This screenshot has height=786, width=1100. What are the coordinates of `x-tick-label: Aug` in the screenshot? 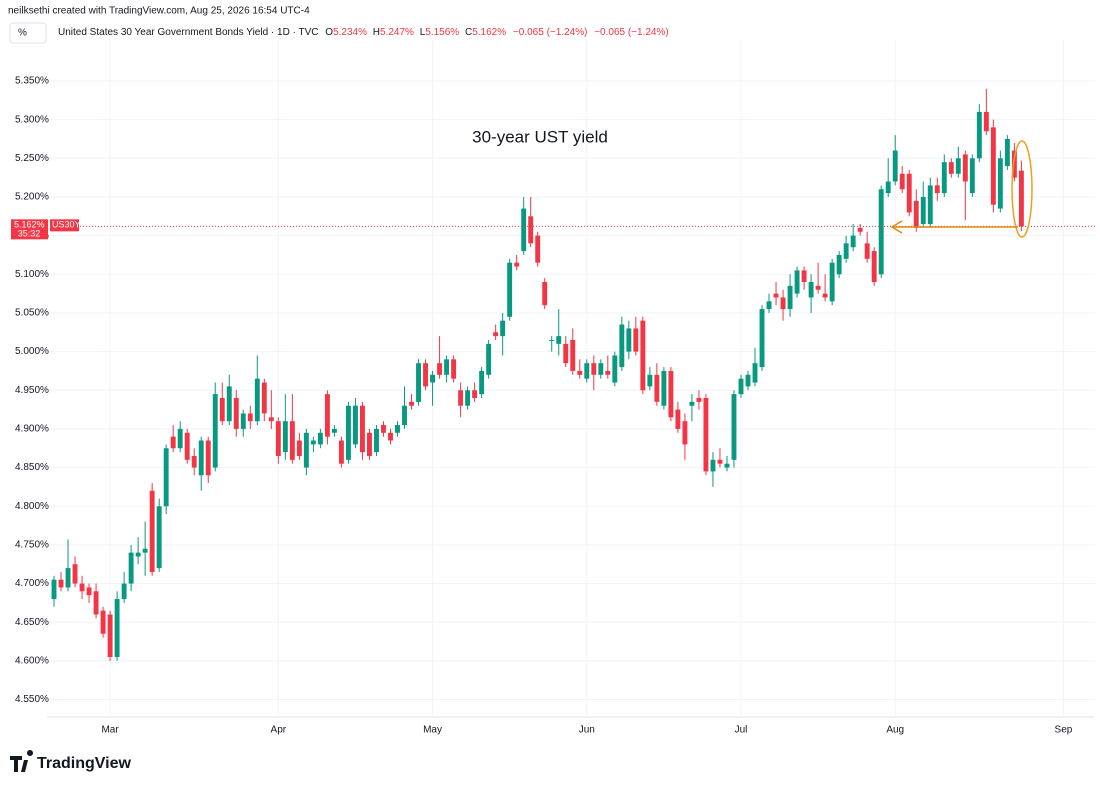 It's located at (895, 730).